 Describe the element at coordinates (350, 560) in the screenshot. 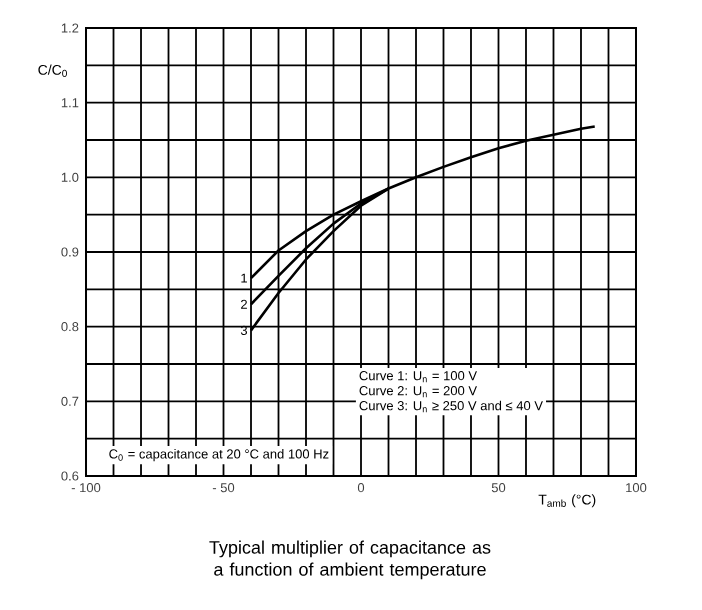

I see `text: Typical multiplier of capacitance as a function of ambient temperature` at that location.